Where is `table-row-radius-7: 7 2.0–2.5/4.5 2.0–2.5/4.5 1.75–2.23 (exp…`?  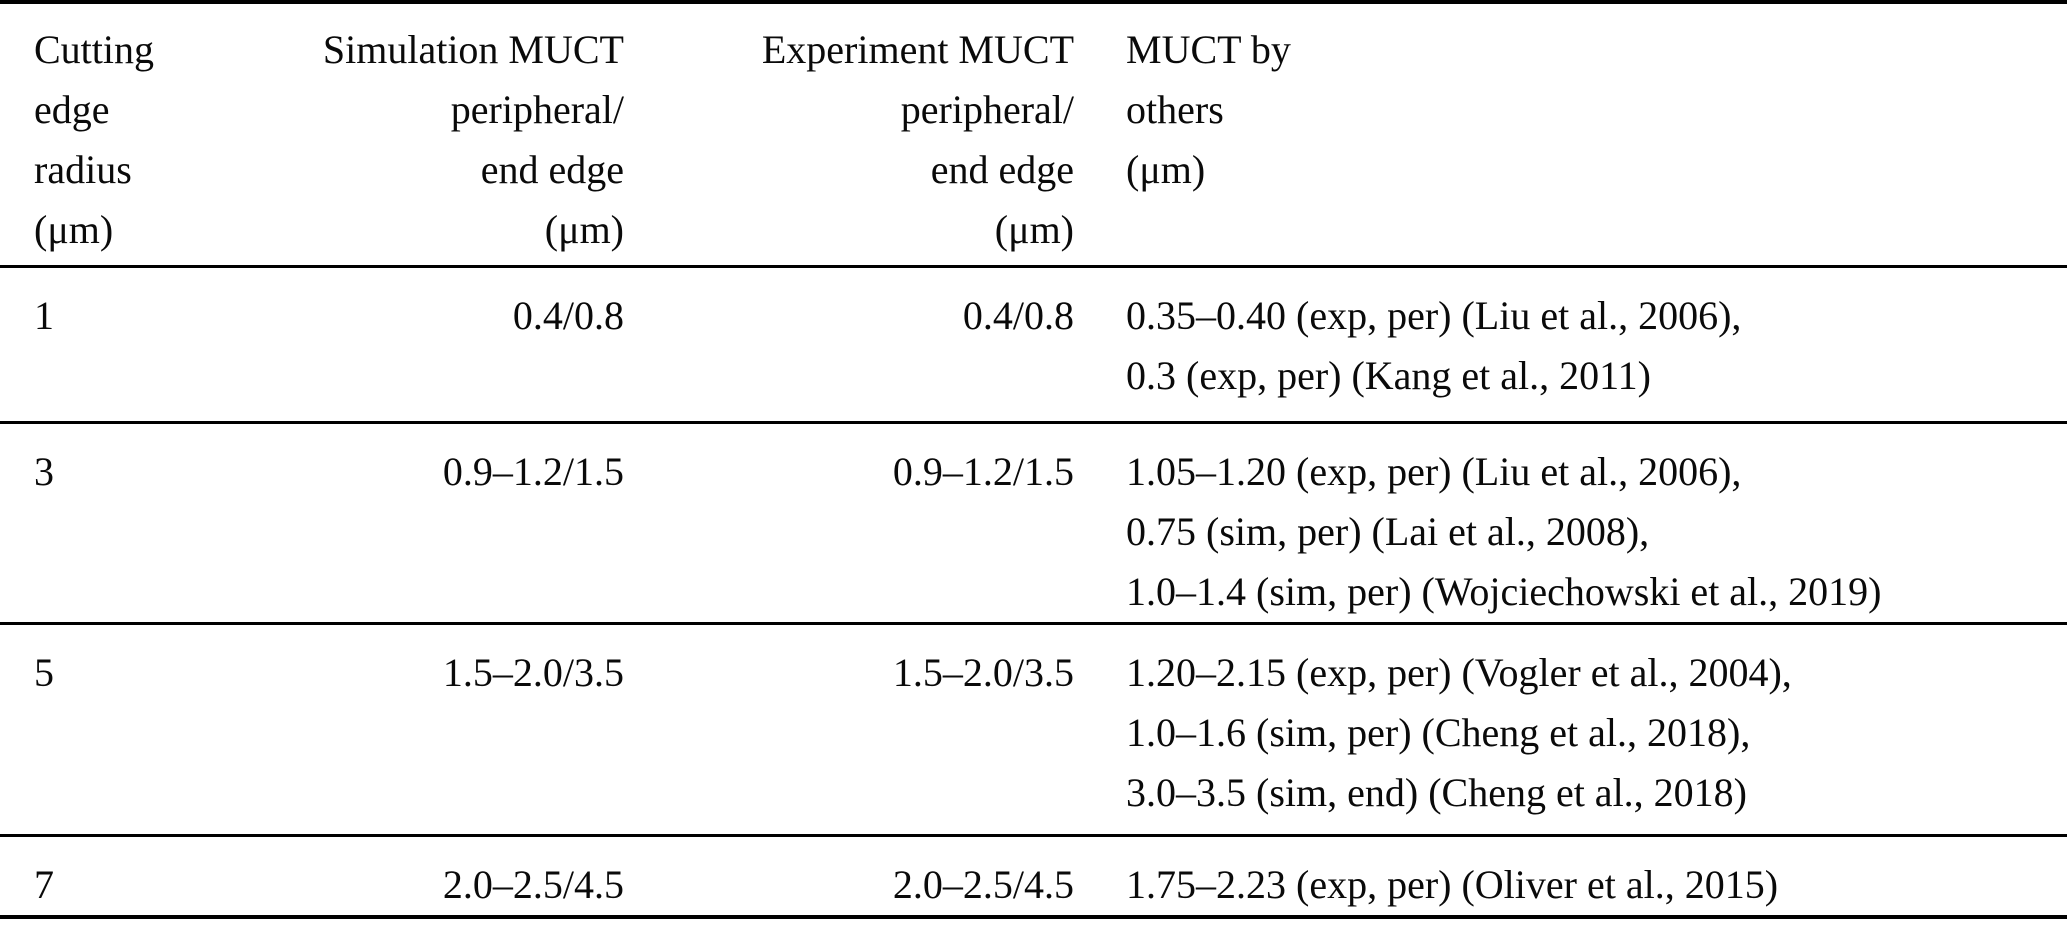
table-row-radius-7: 7 2.0–2.5/4.5 2.0–2.5/4.5 1.75–2.23 (exp… is located at coordinates (1033, 876).